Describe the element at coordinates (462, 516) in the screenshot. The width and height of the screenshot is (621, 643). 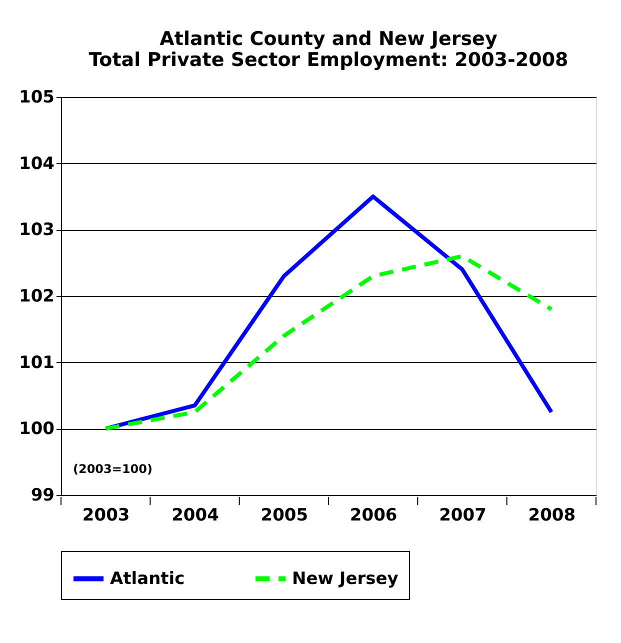
I see `x-tick-label: 2007` at that location.